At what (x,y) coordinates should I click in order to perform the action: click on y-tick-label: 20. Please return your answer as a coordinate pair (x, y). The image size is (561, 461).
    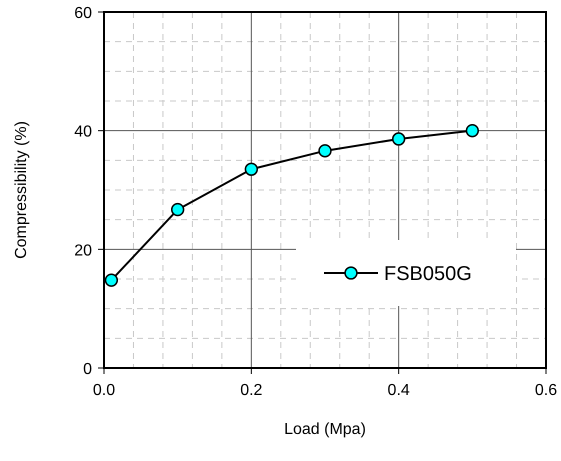
    Looking at the image, I should click on (83, 251).